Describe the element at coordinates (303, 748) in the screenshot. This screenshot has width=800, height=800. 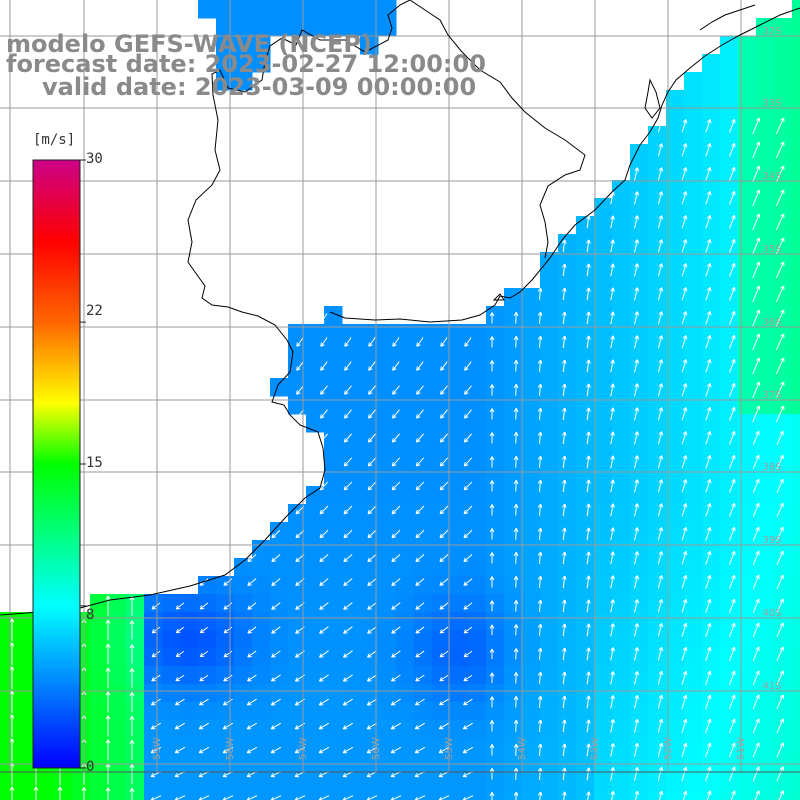
I see `longitude-label: 57W` at that location.